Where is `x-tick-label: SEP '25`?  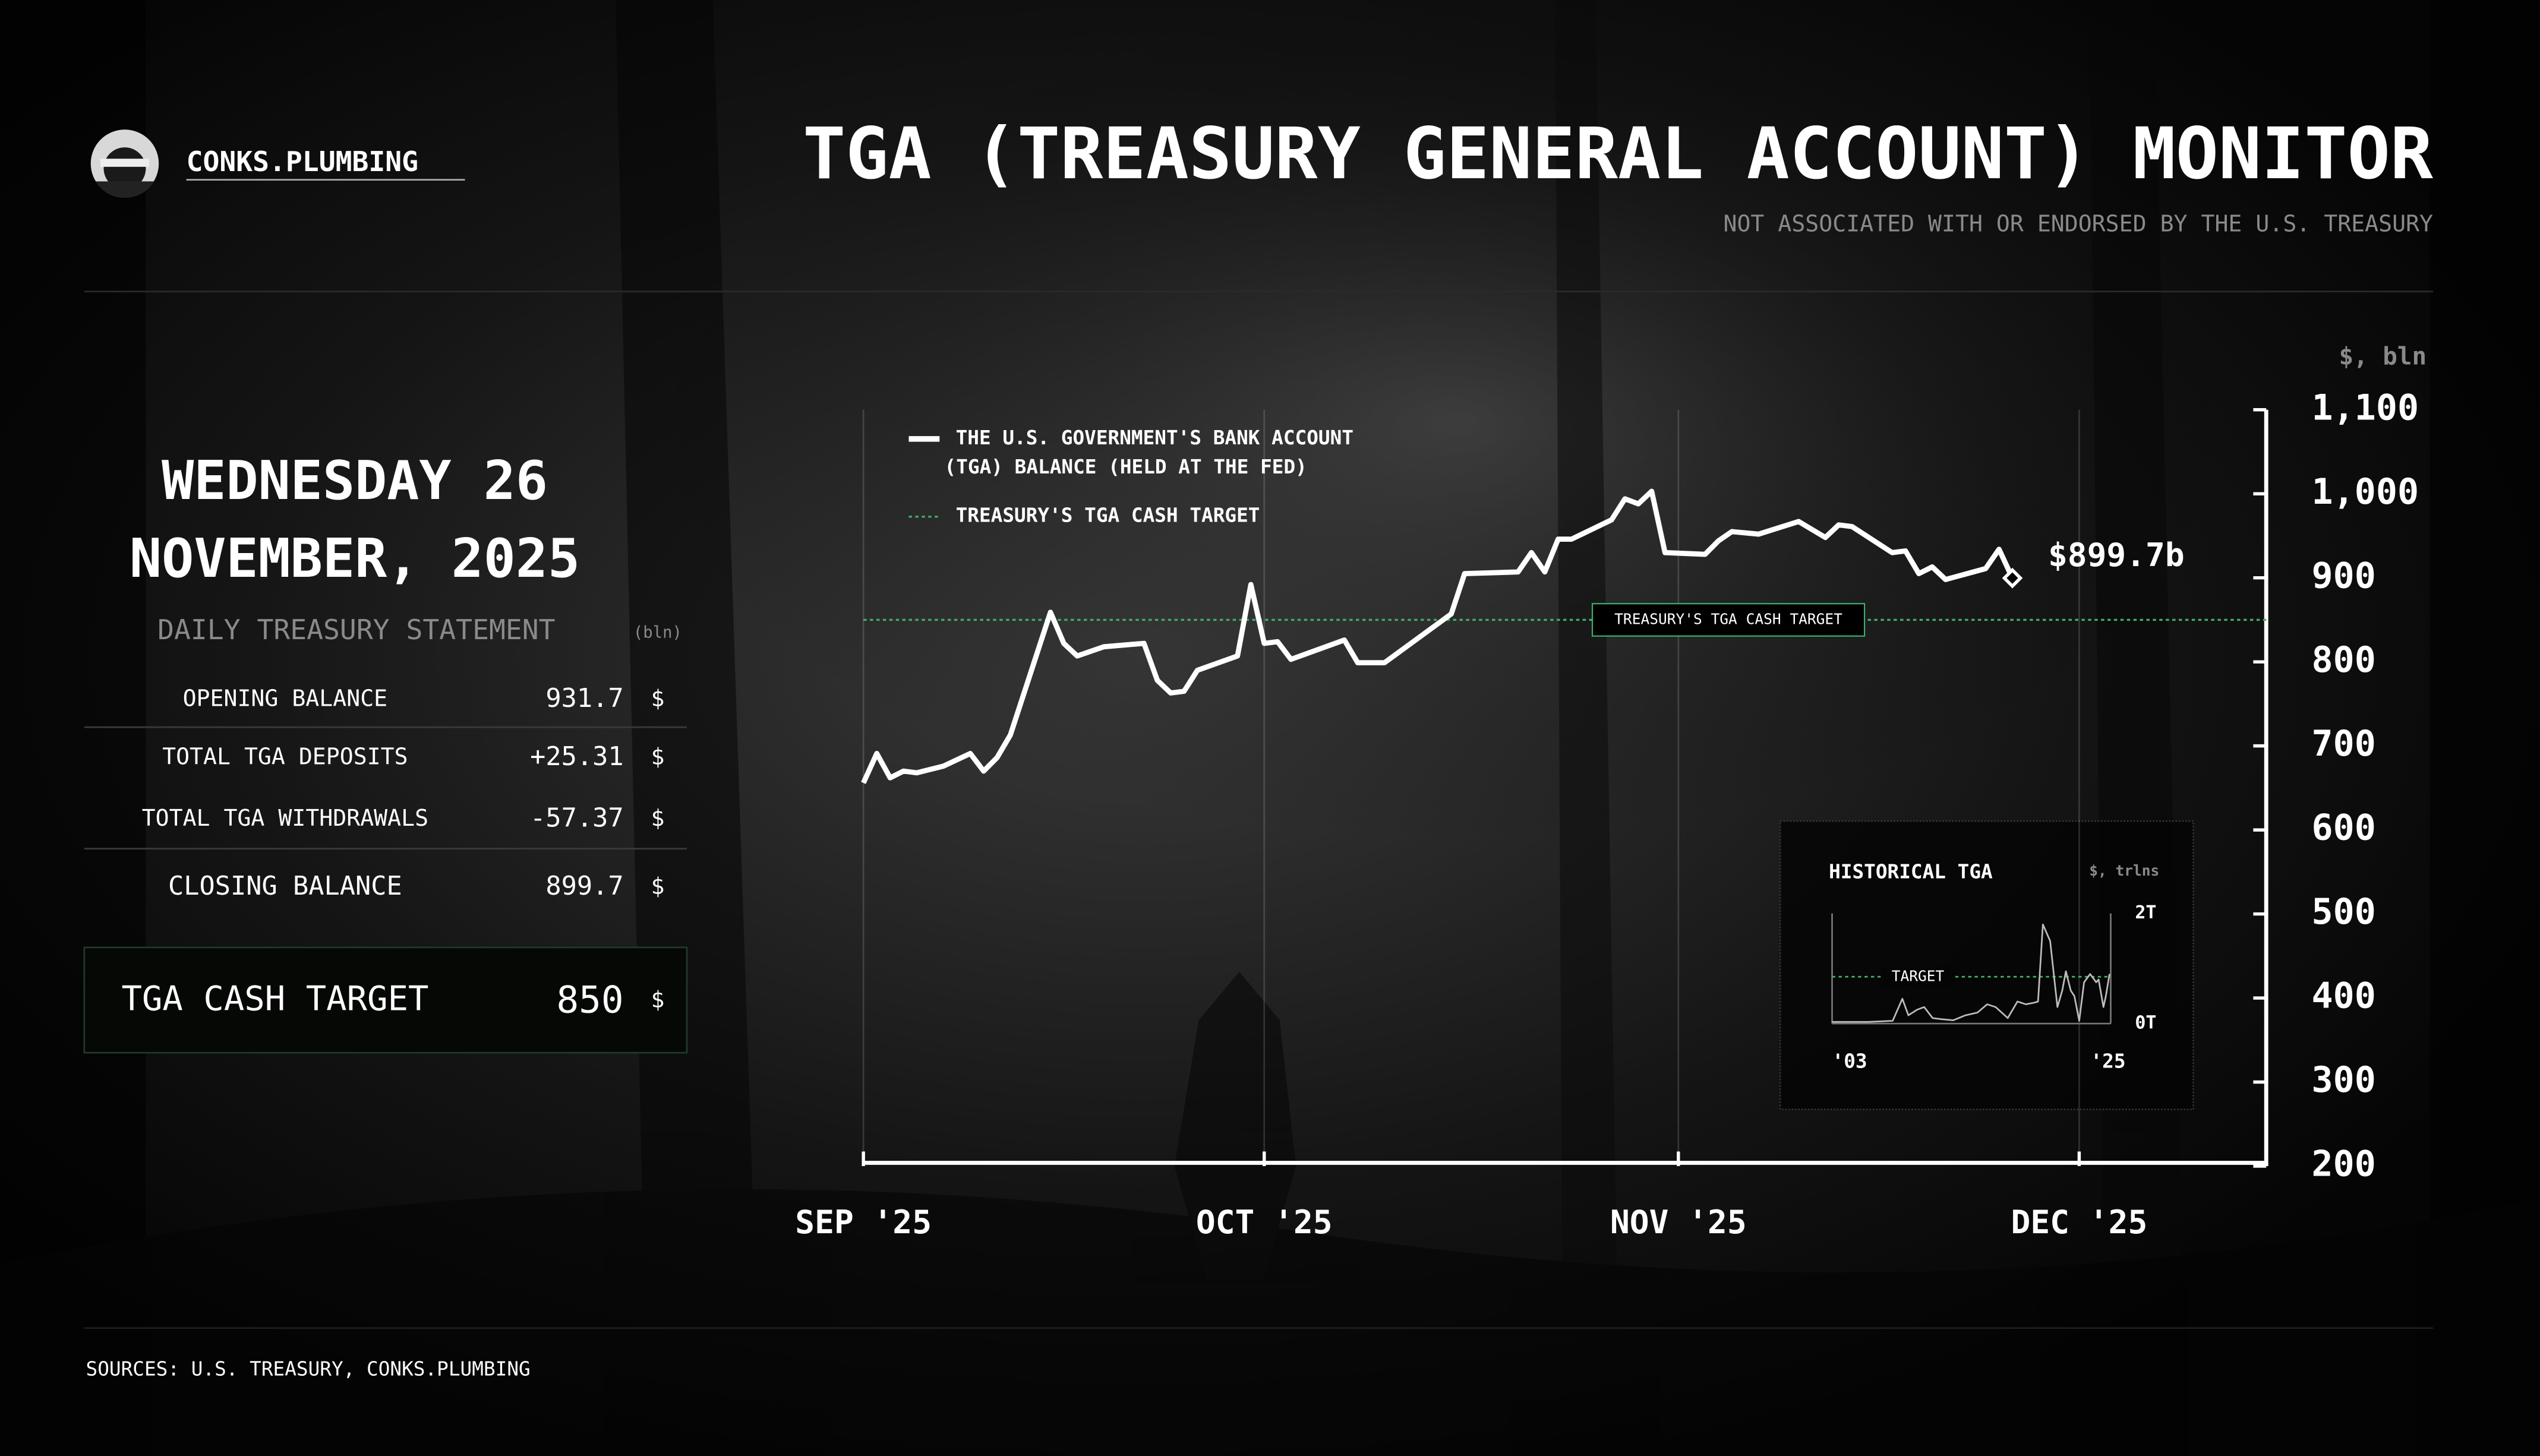 x-tick-label: SEP '25 is located at coordinates (863, 1222).